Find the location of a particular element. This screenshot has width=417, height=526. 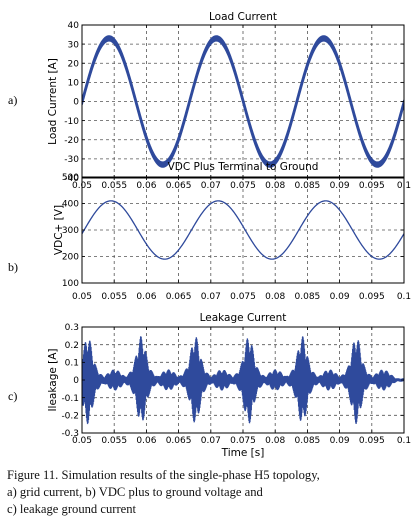

chart-title: VDC Plus Terminal to Ground is located at coordinates (243, 167).